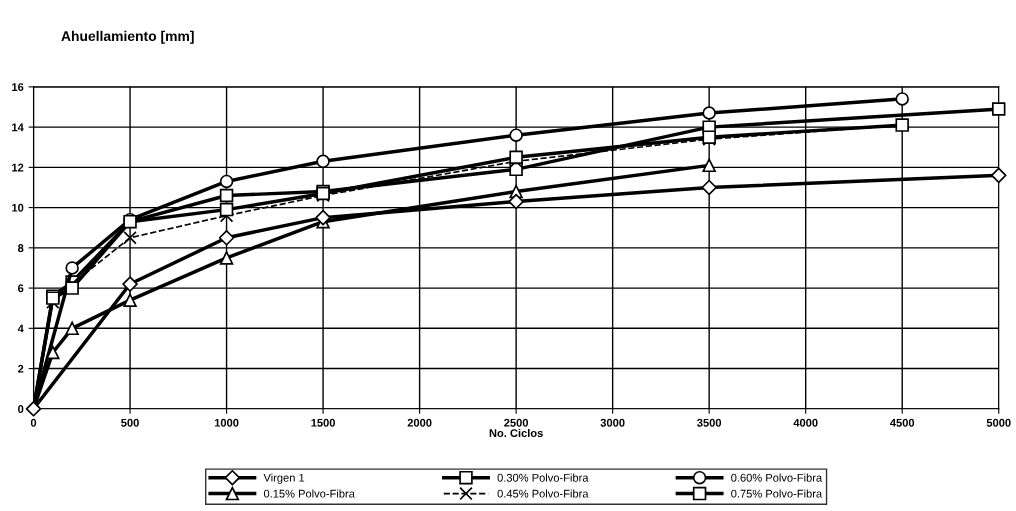 This screenshot has width=1016, height=511. What do you see at coordinates (33, 422) in the screenshot?
I see `x-tick-label: 0` at bounding box center [33, 422].